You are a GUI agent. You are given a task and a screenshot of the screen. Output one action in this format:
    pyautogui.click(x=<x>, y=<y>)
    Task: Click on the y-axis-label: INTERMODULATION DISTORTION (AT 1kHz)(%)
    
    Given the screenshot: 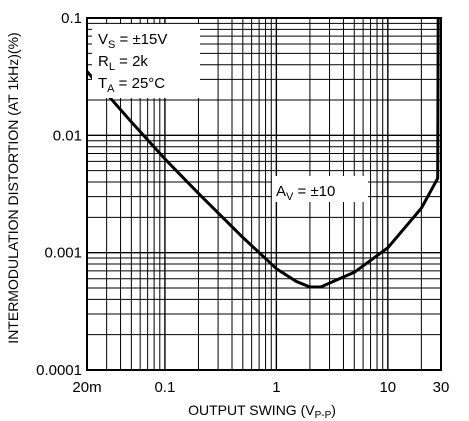 What is the action you would take?
    pyautogui.click(x=13, y=187)
    